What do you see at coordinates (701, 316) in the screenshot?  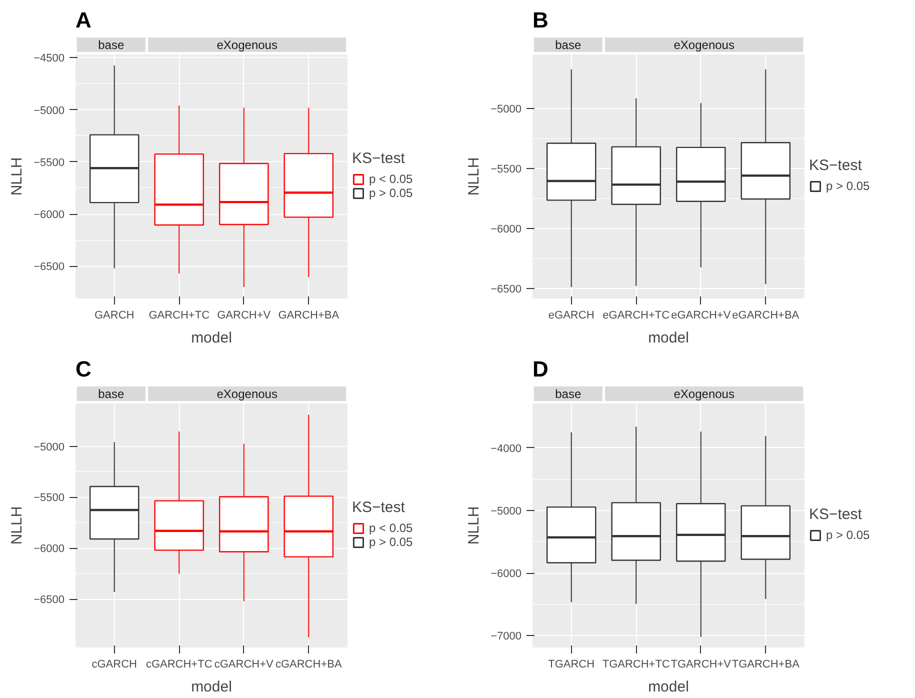 I see `x-tick-label: eGARCH+V` at bounding box center [701, 316].